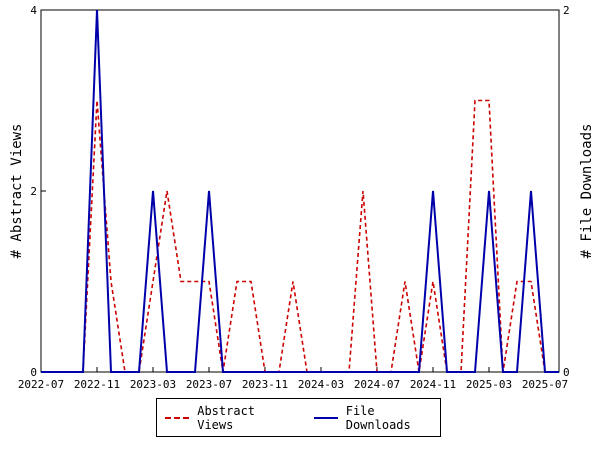 The image size is (600, 450). What do you see at coordinates (566, 10) in the screenshot?
I see `y-right-tick-label: 2` at bounding box center [566, 10].